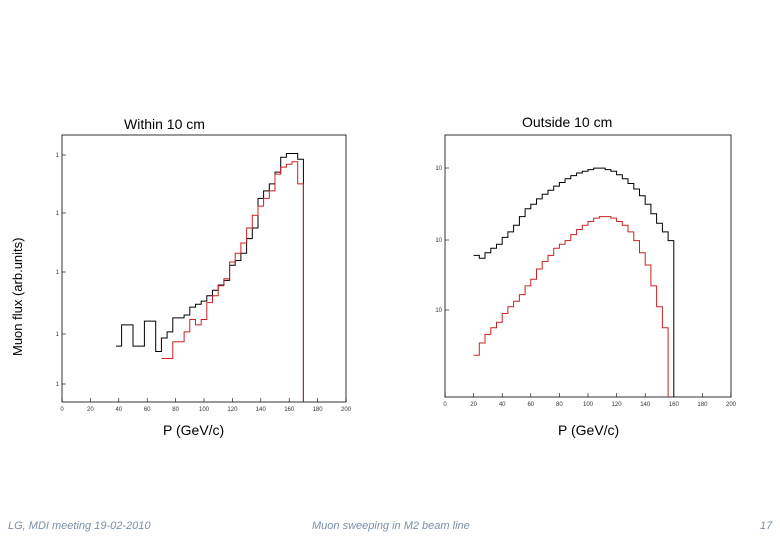  I want to click on chart-title-right: Outside 10 cm, so click(567, 122).